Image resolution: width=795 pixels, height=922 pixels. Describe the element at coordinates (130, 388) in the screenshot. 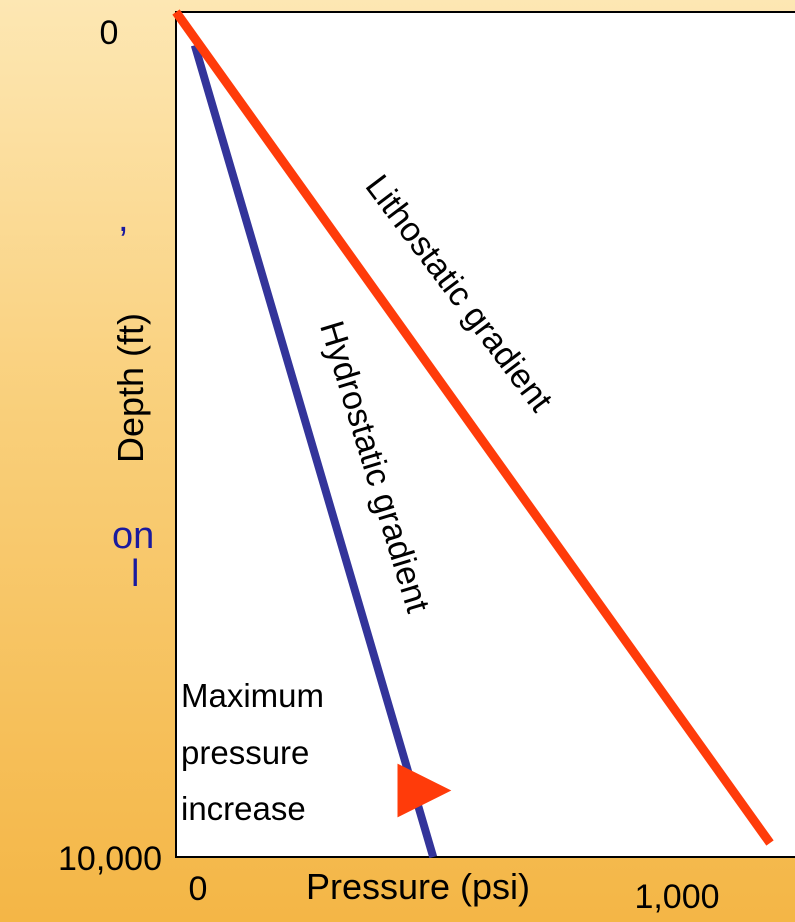

I see `y-axis-label: Depth (ft)` at that location.